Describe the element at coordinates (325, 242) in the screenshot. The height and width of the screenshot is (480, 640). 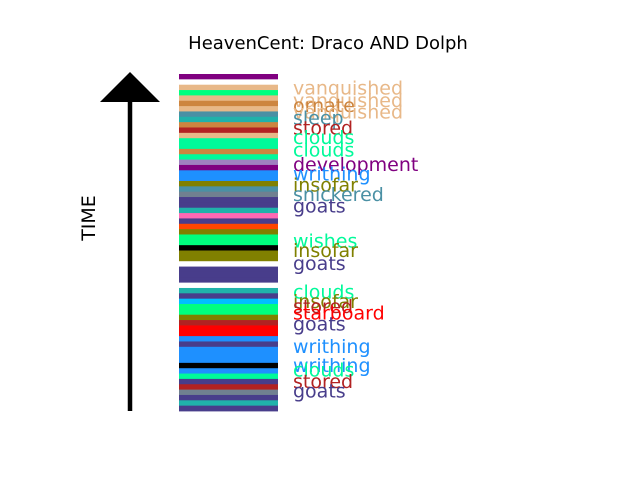
I see `event-label: wishes` at that location.